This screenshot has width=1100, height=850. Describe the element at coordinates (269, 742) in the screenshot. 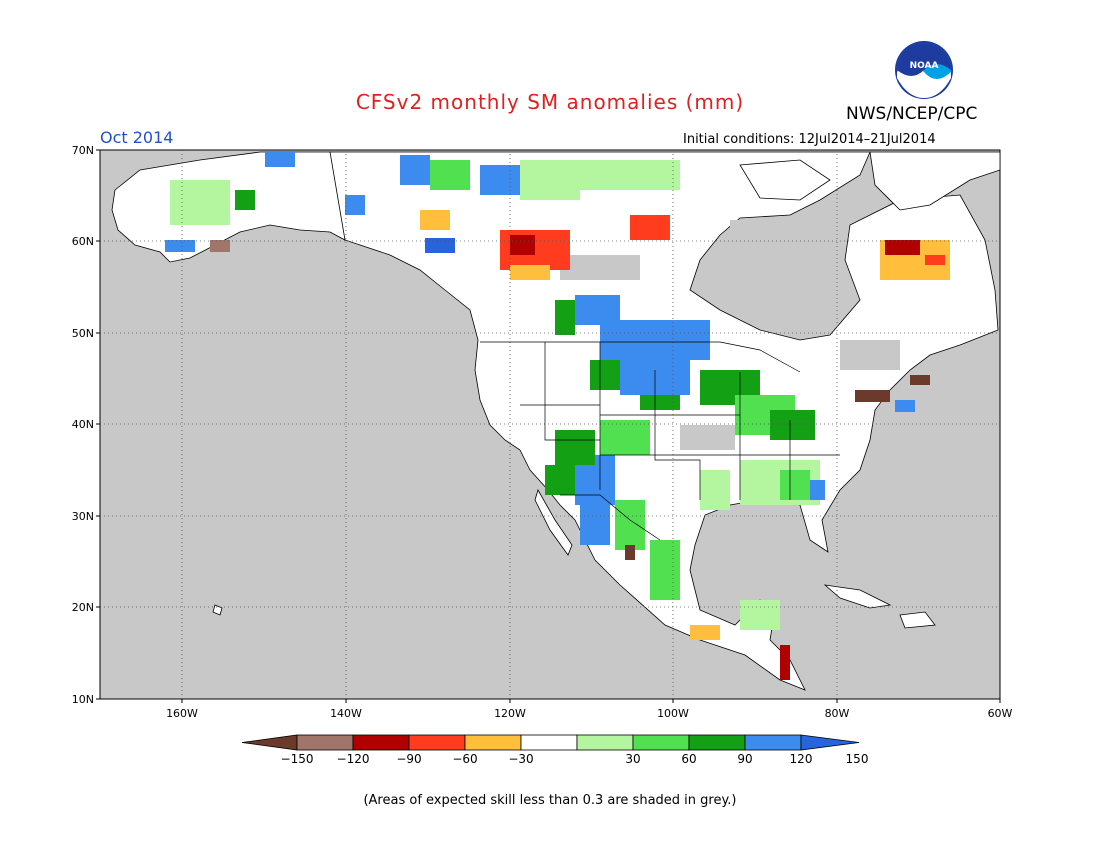

I see `colorbar-arrow-low` at that location.